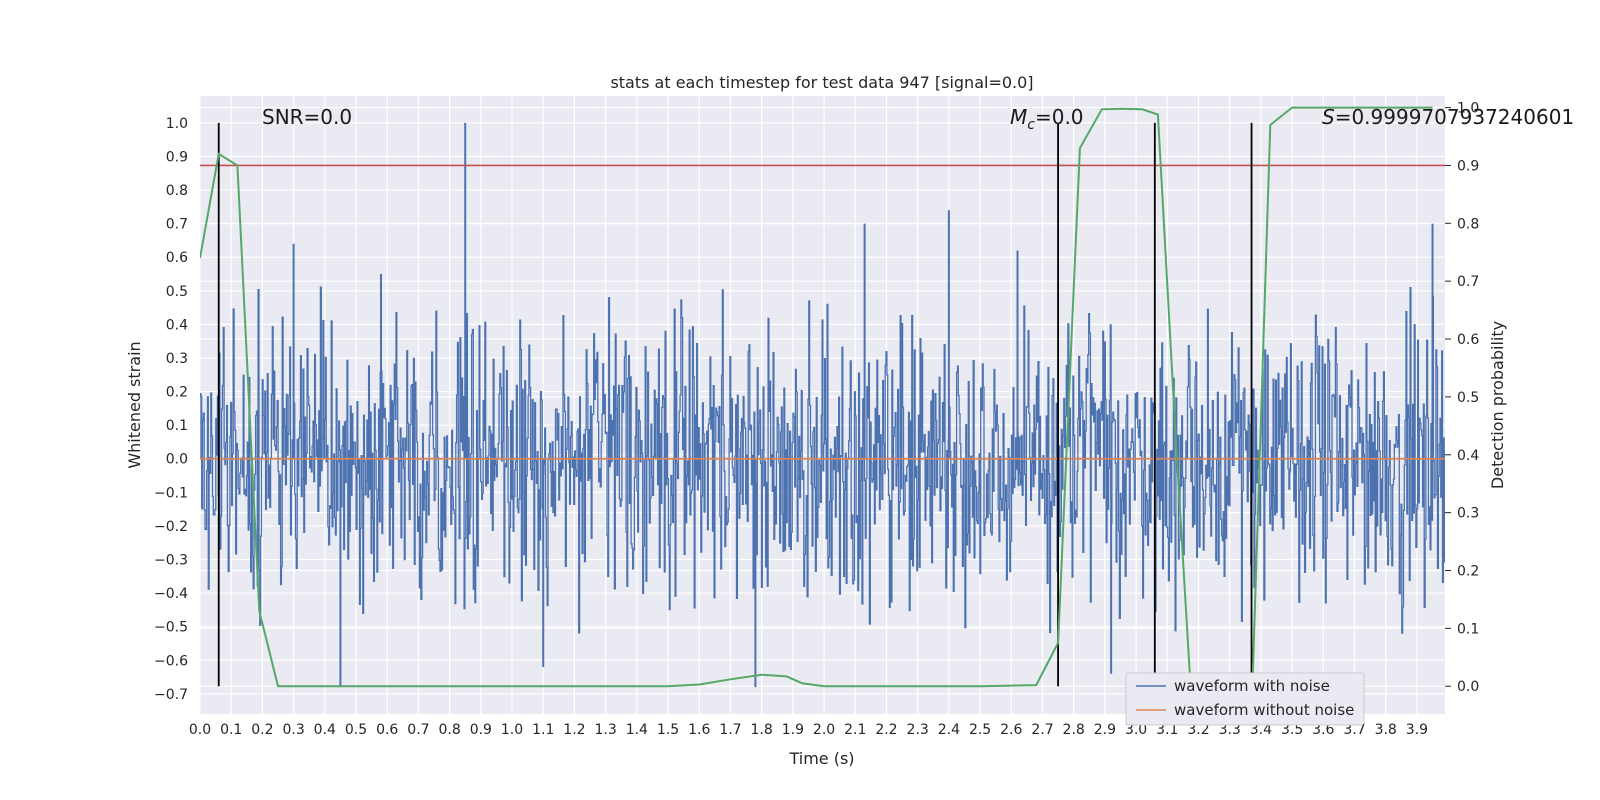 This screenshot has height=800, width=1600. I want to click on legend-entry-noise: waveform with noise, so click(1252, 686).